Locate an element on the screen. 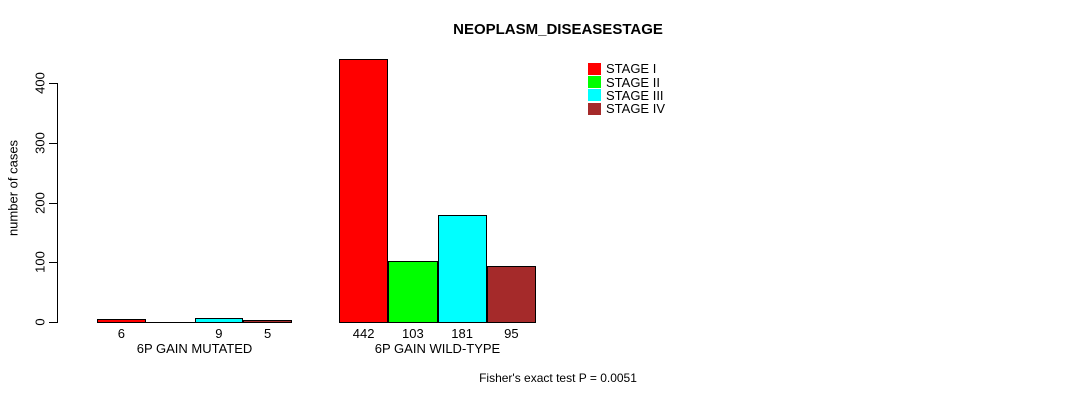 The image size is (1090, 400). legend: STAGE I STAGE II STAGE III STAGE IV is located at coordinates (626, 89).